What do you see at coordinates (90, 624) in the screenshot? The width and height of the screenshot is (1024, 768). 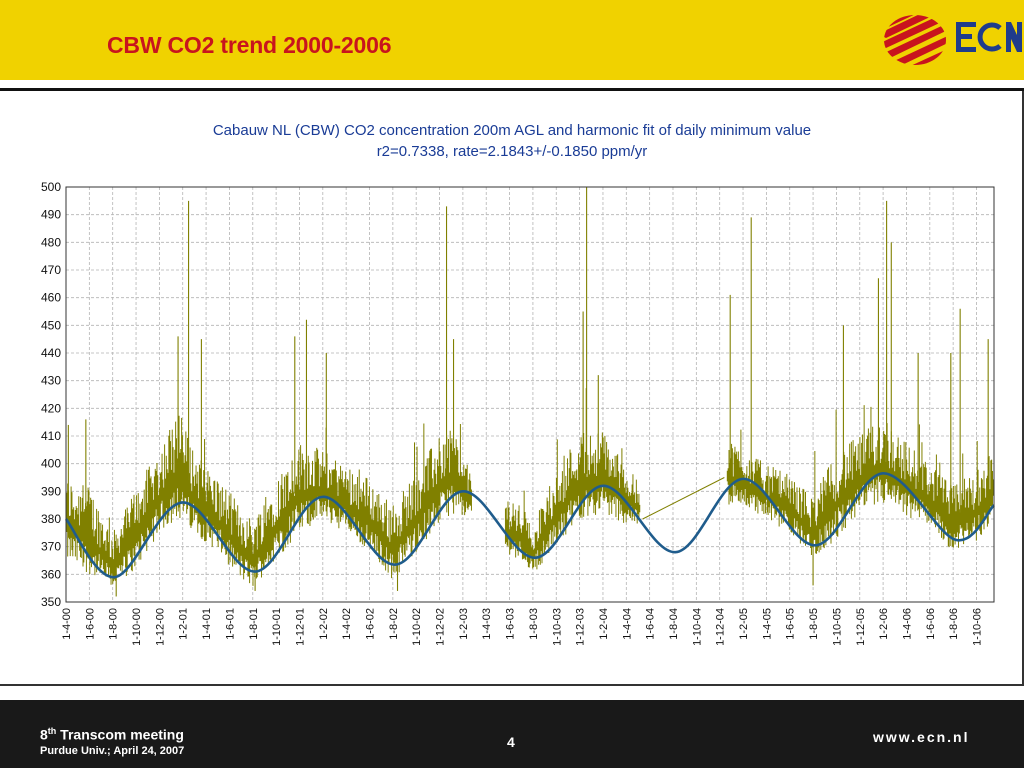 I see `x-tick-label: 1-6-00` at bounding box center [90, 624].